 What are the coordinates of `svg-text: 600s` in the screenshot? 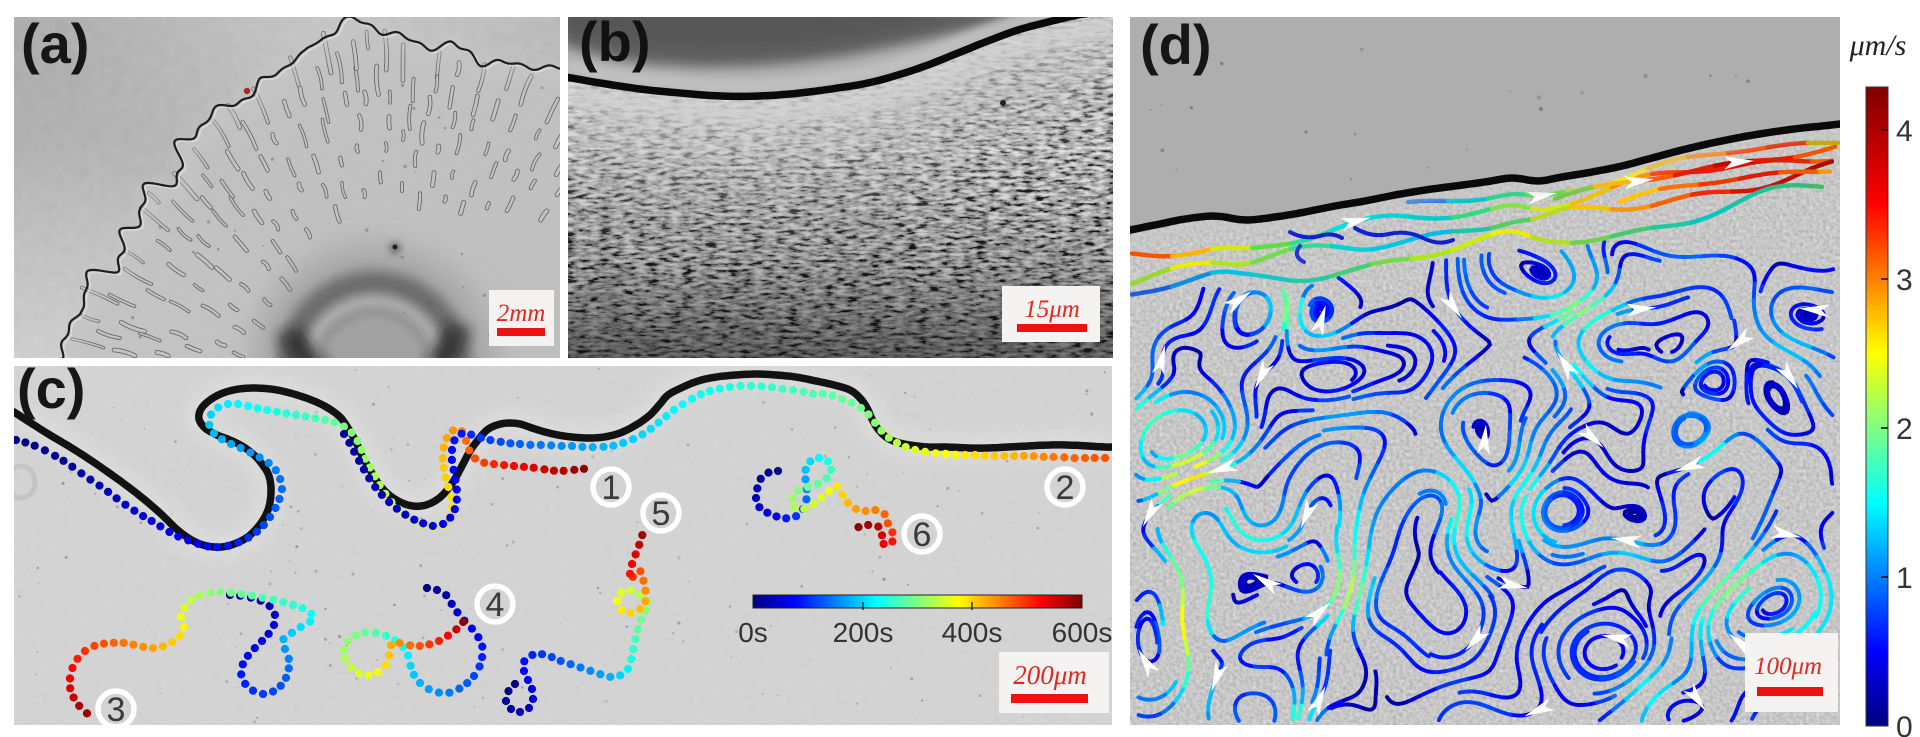 It's located at (1082, 632).